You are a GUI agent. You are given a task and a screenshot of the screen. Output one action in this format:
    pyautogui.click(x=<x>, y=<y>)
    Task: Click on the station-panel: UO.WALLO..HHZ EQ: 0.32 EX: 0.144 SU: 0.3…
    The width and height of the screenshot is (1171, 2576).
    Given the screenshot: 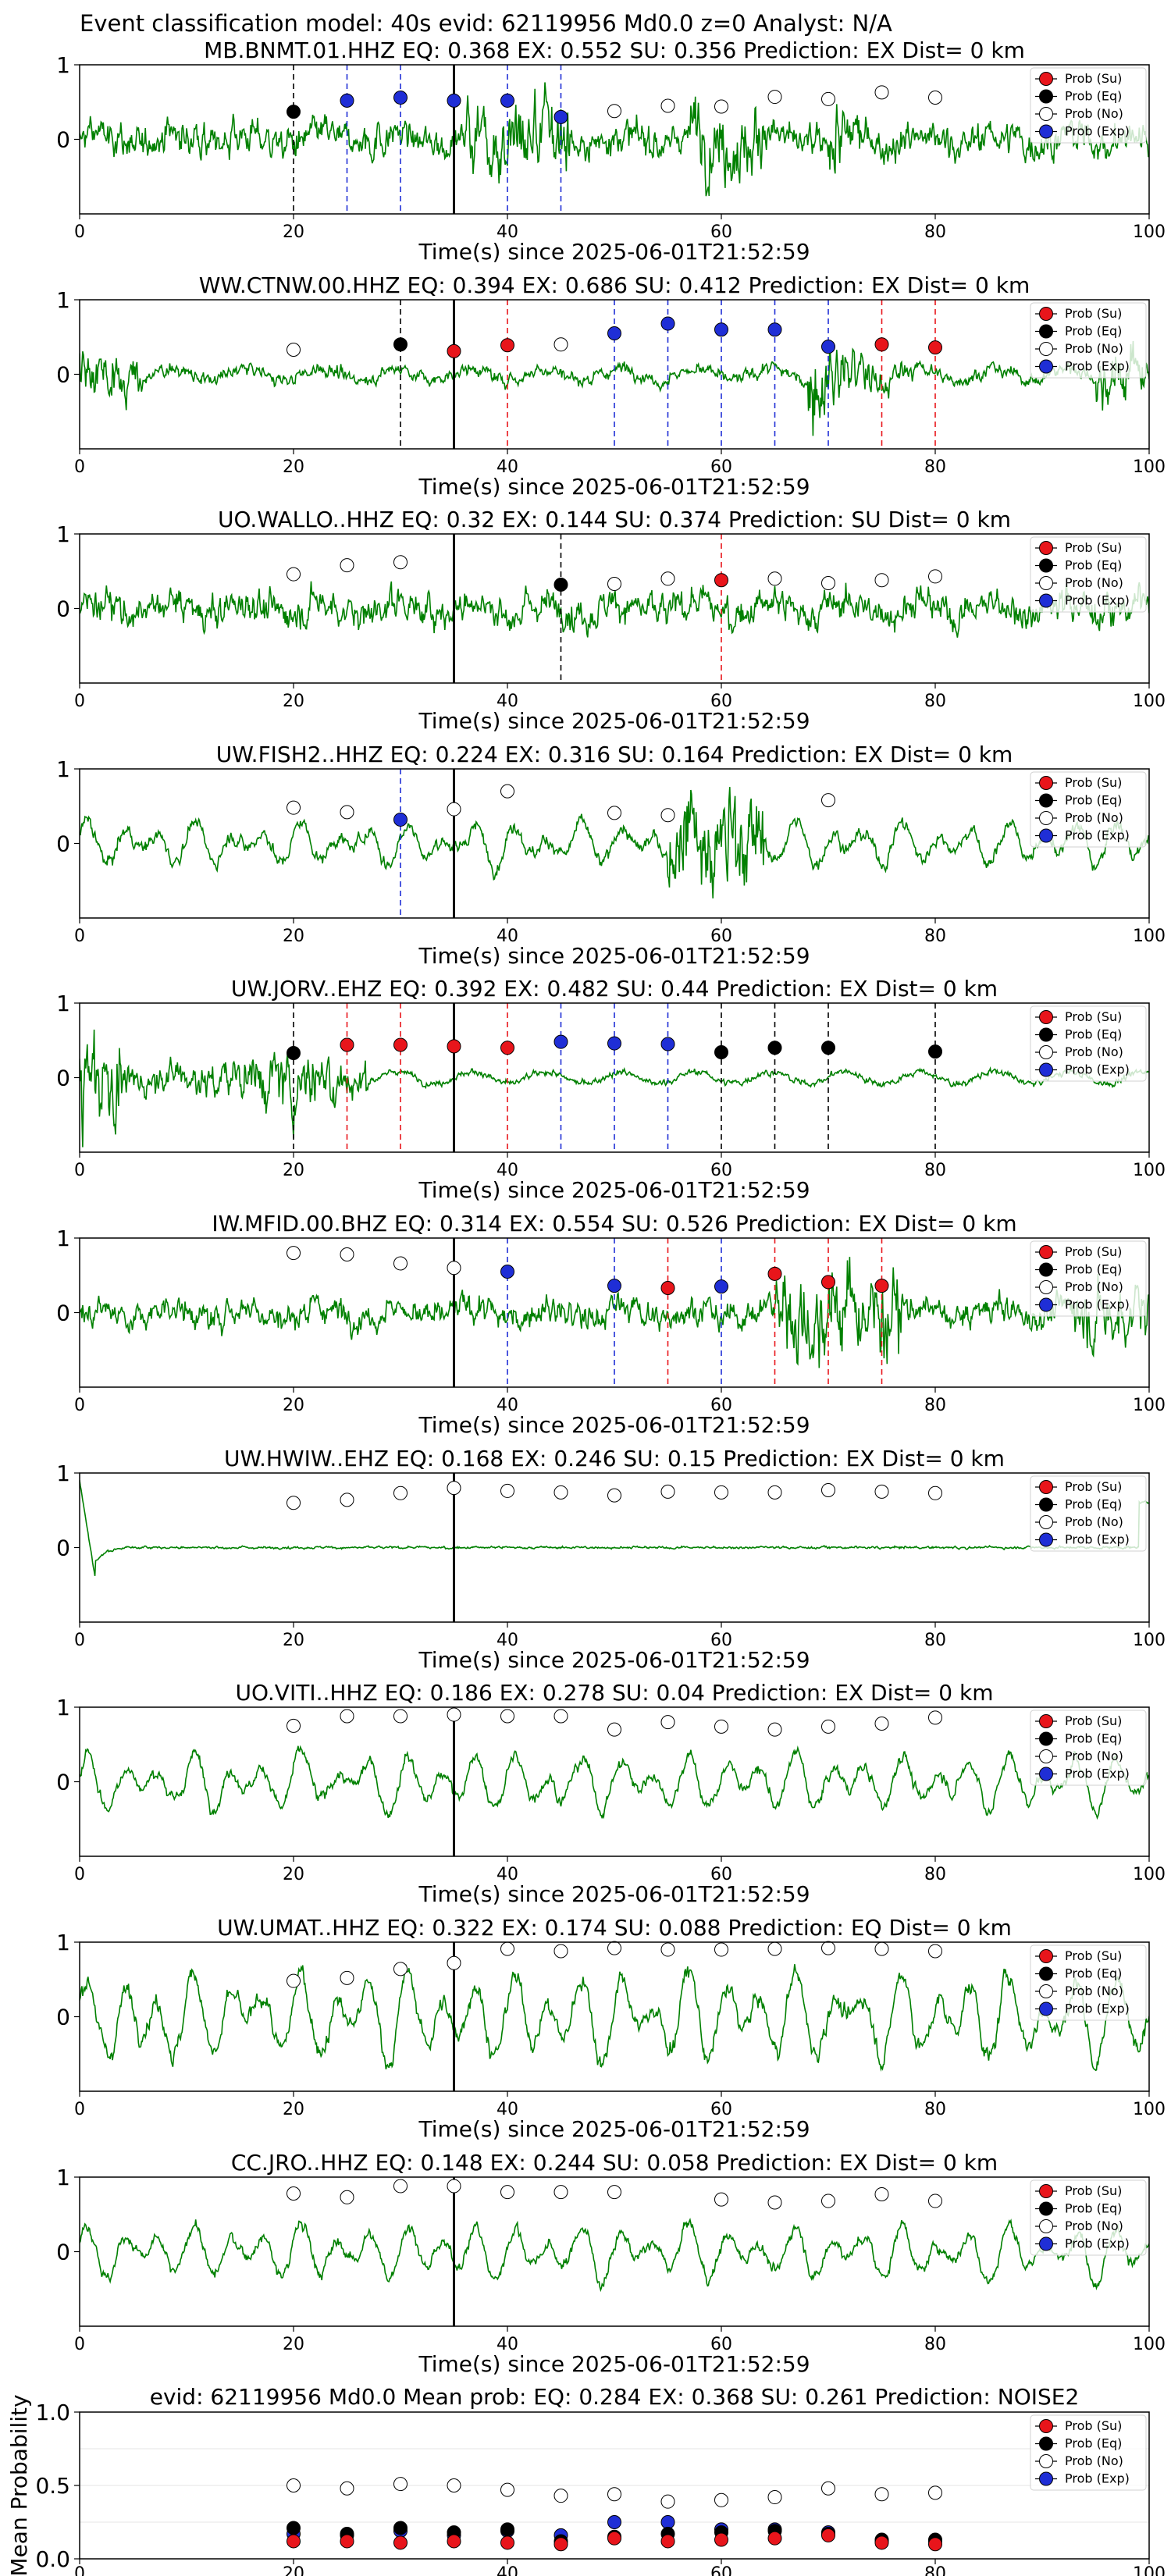 What is the action you would take?
    pyautogui.click(x=611, y=620)
    